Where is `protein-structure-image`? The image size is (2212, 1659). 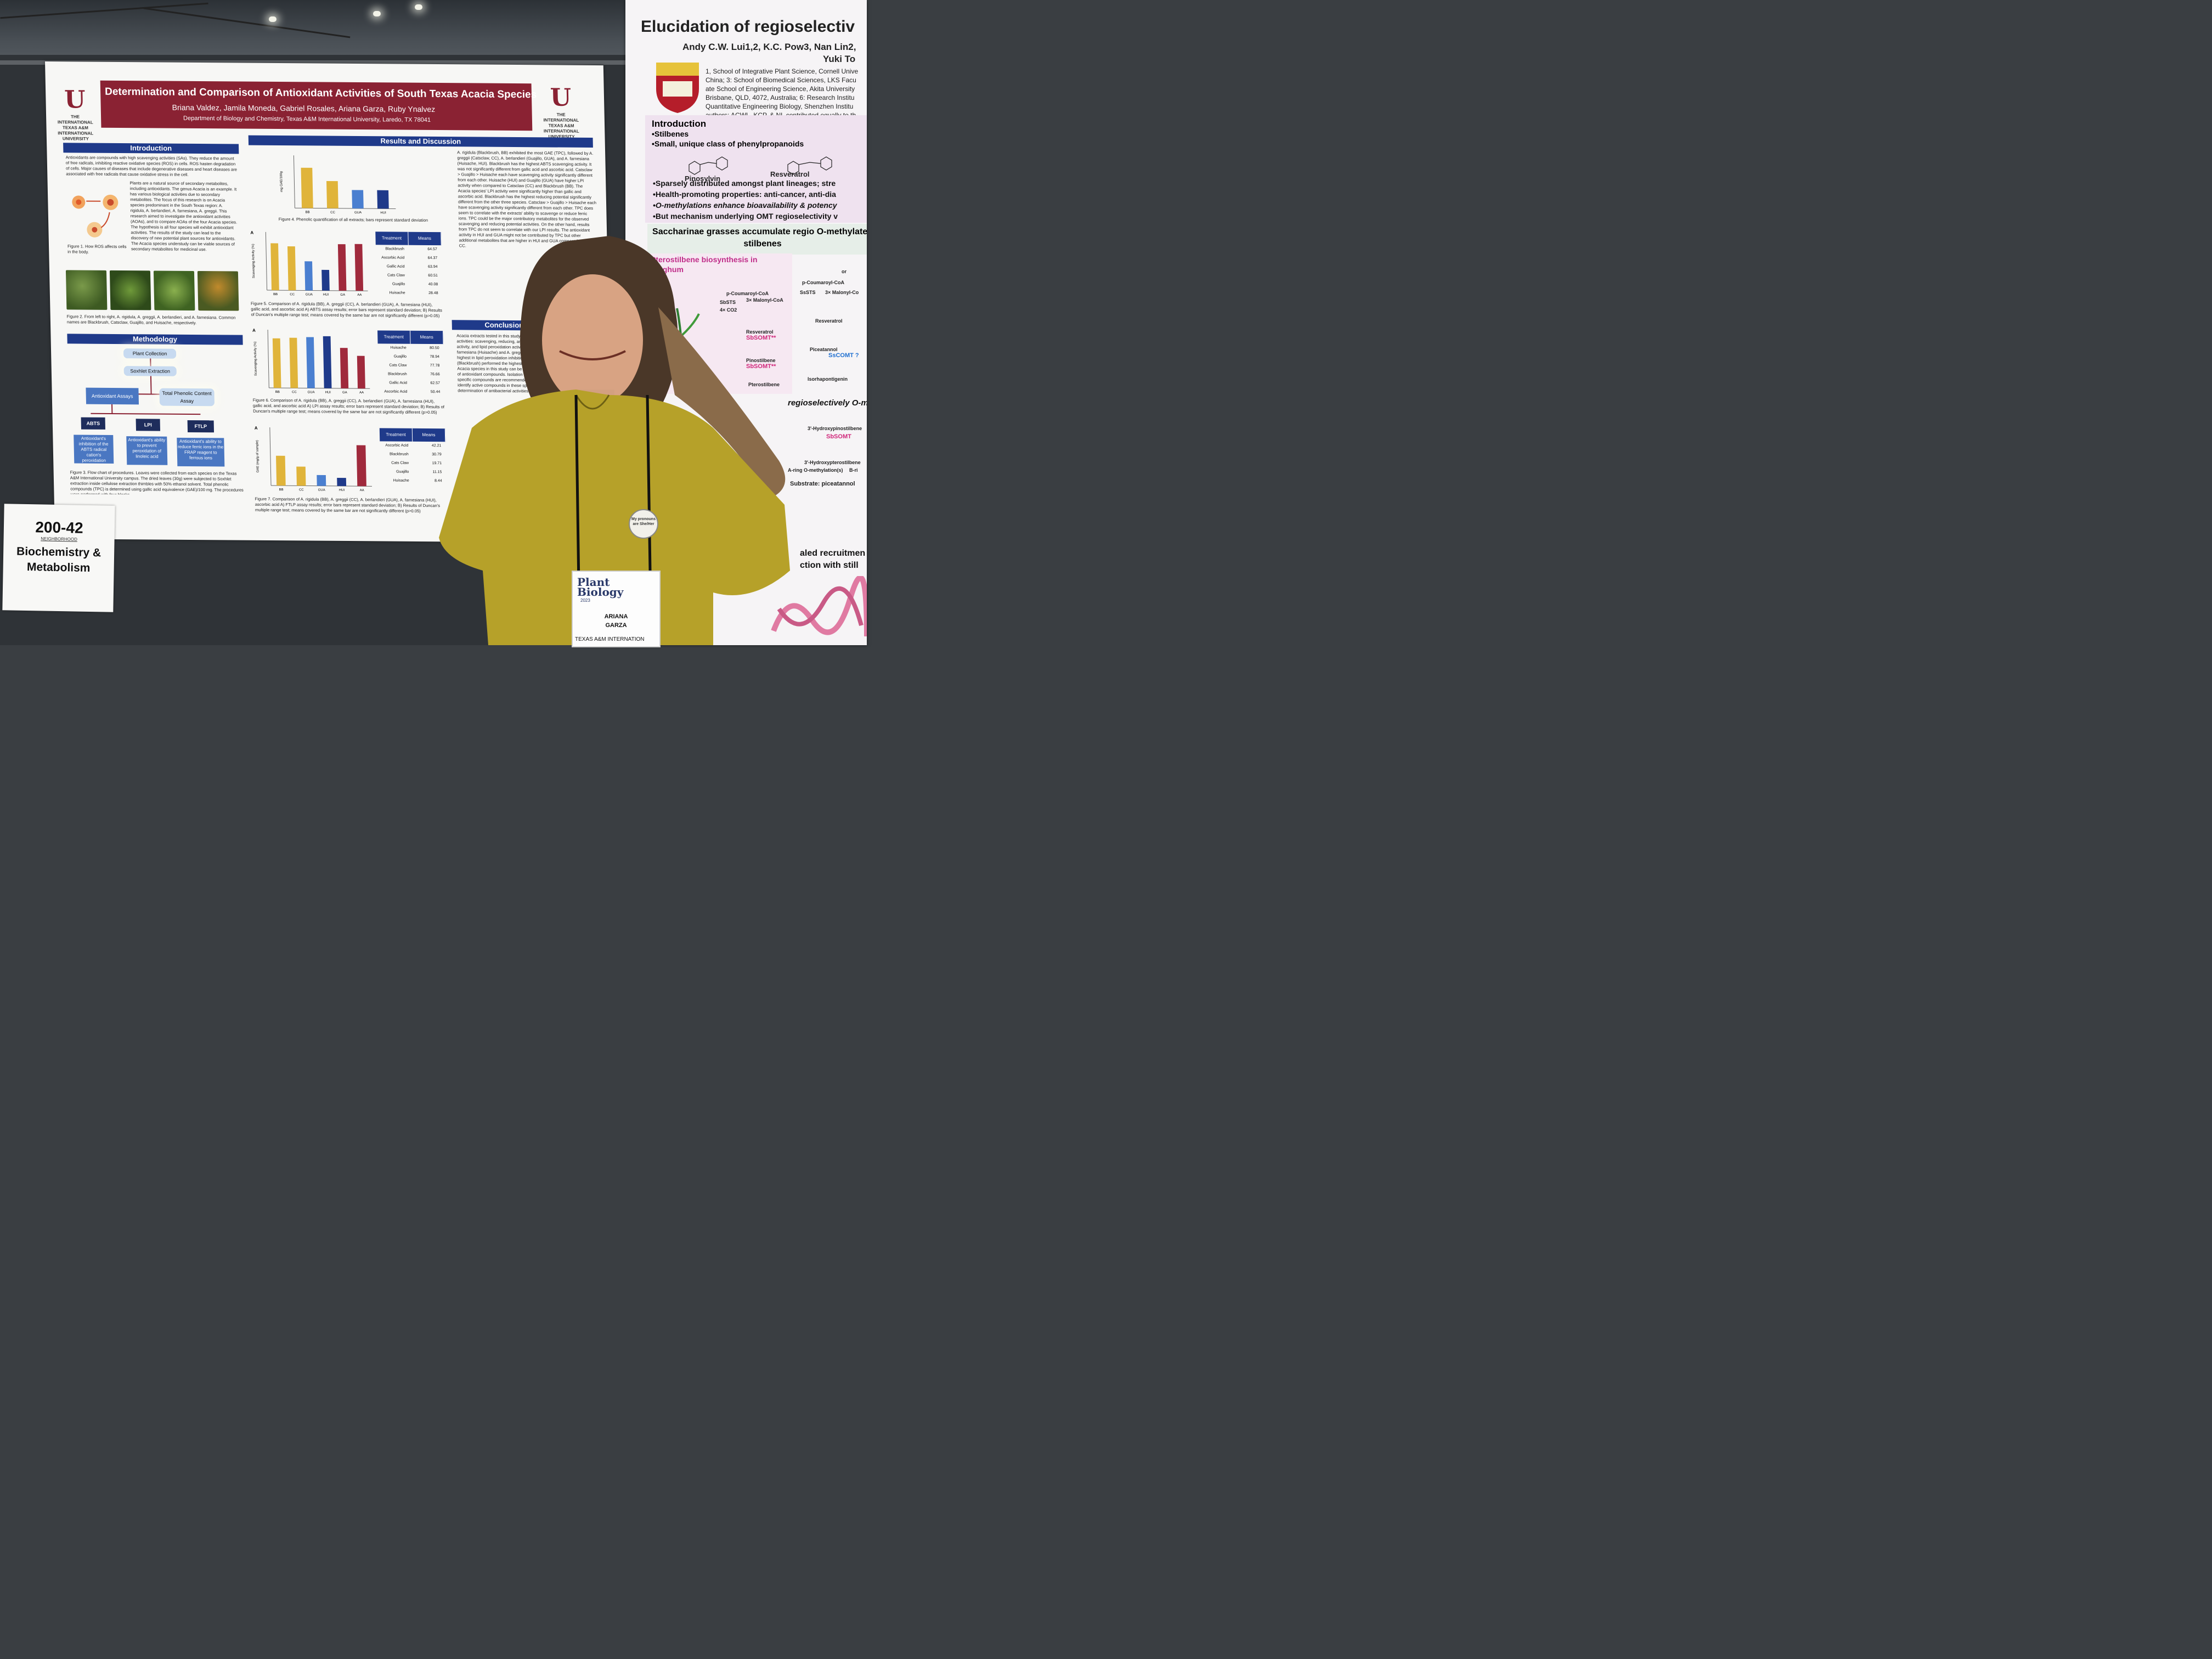 protein-structure-image is located at coordinates (819, 606).